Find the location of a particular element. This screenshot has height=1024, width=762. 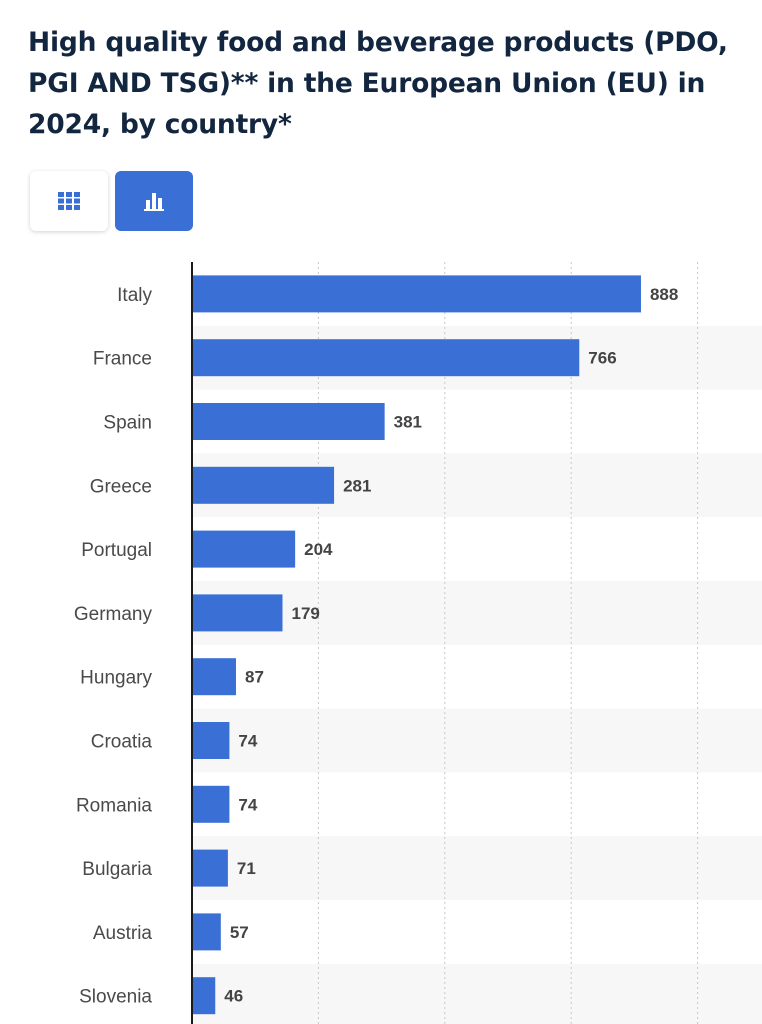

value-label: 281 is located at coordinates (357, 485).